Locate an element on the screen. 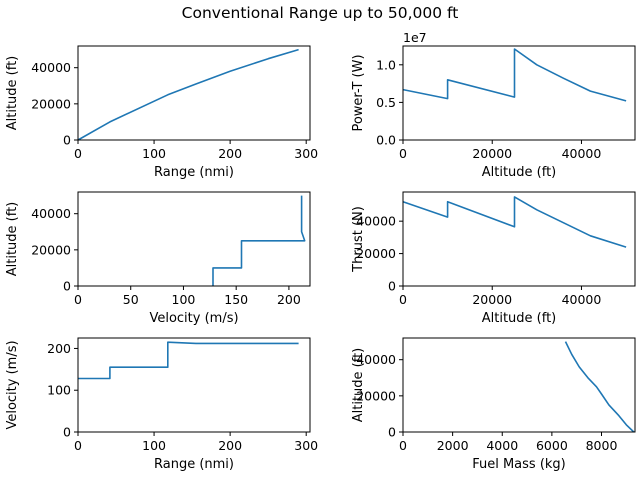 The width and height of the screenshot is (640, 480). x-tick-label: 4000 is located at coordinates (502, 445).